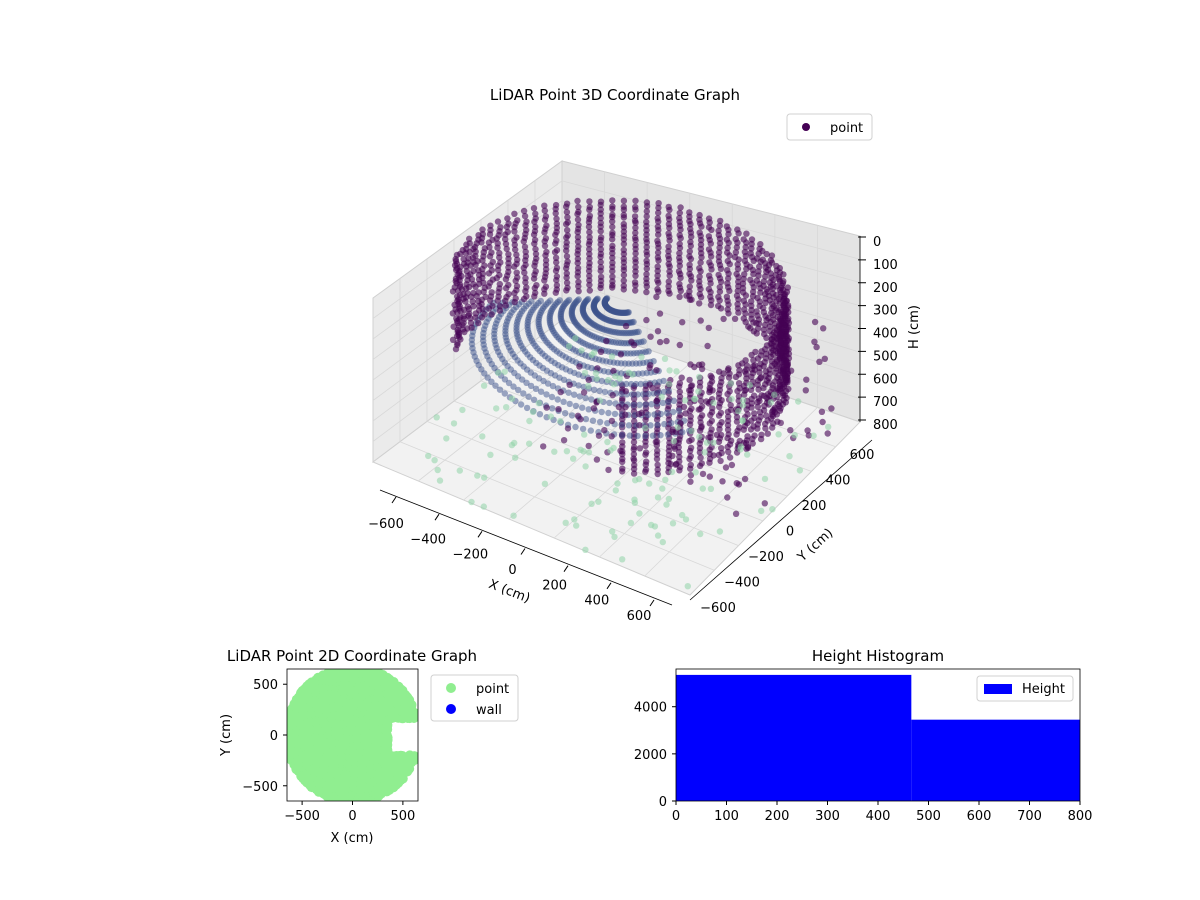  I want to click on x-tick-label-3d: 0, so click(512, 570).